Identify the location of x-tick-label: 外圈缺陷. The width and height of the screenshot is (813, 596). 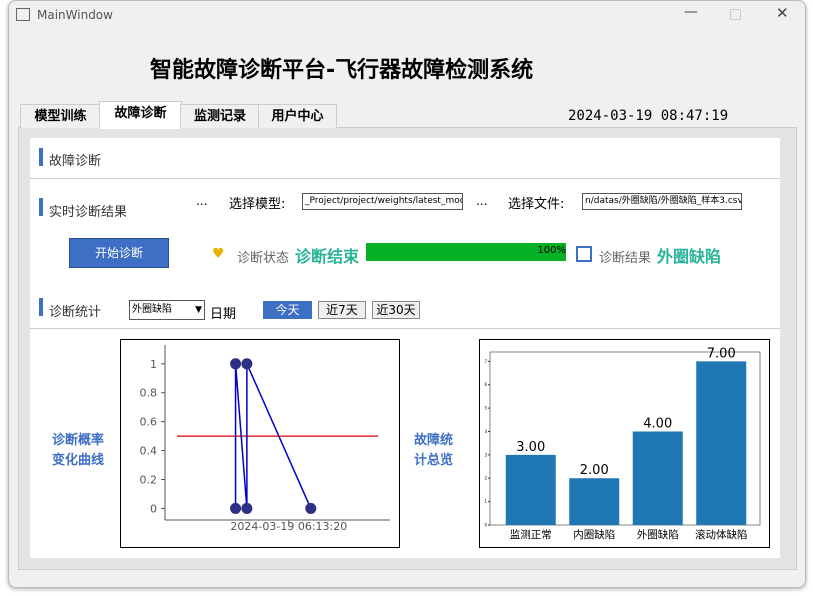
(658, 534).